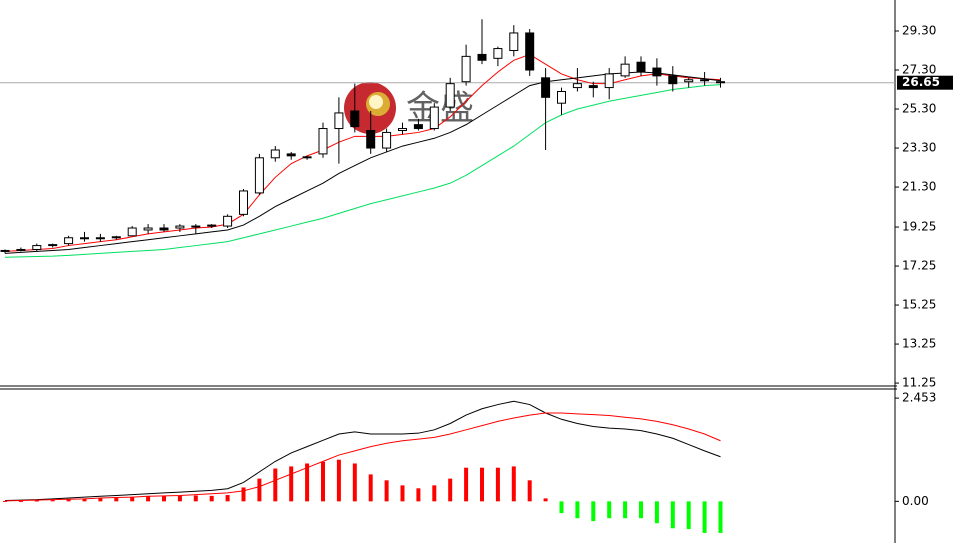  I want to click on y-tick-label: 23.30, so click(919, 148).